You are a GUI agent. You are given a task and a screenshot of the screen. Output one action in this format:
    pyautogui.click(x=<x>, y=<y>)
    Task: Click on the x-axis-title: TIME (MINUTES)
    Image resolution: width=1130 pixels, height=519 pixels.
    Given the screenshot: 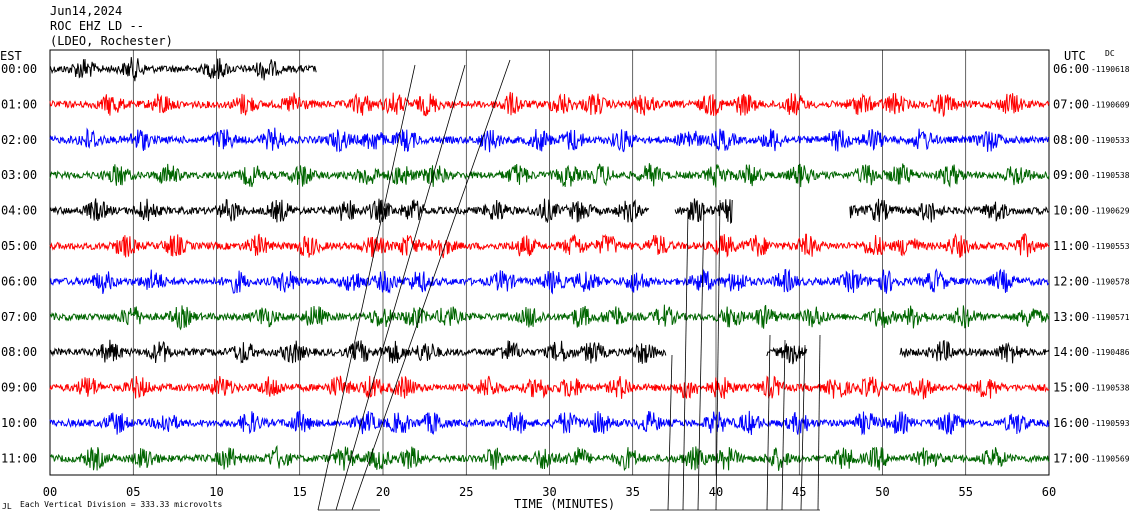 What is the action you would take?
    pyautogui.click(x=564, y=504)
    